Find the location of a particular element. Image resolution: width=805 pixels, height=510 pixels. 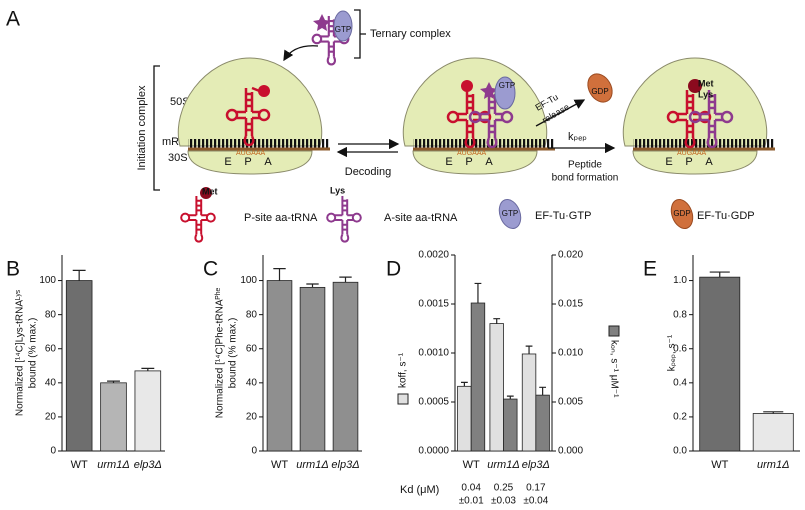

tick-label: 0.0 is located at coordinates (680, 451).